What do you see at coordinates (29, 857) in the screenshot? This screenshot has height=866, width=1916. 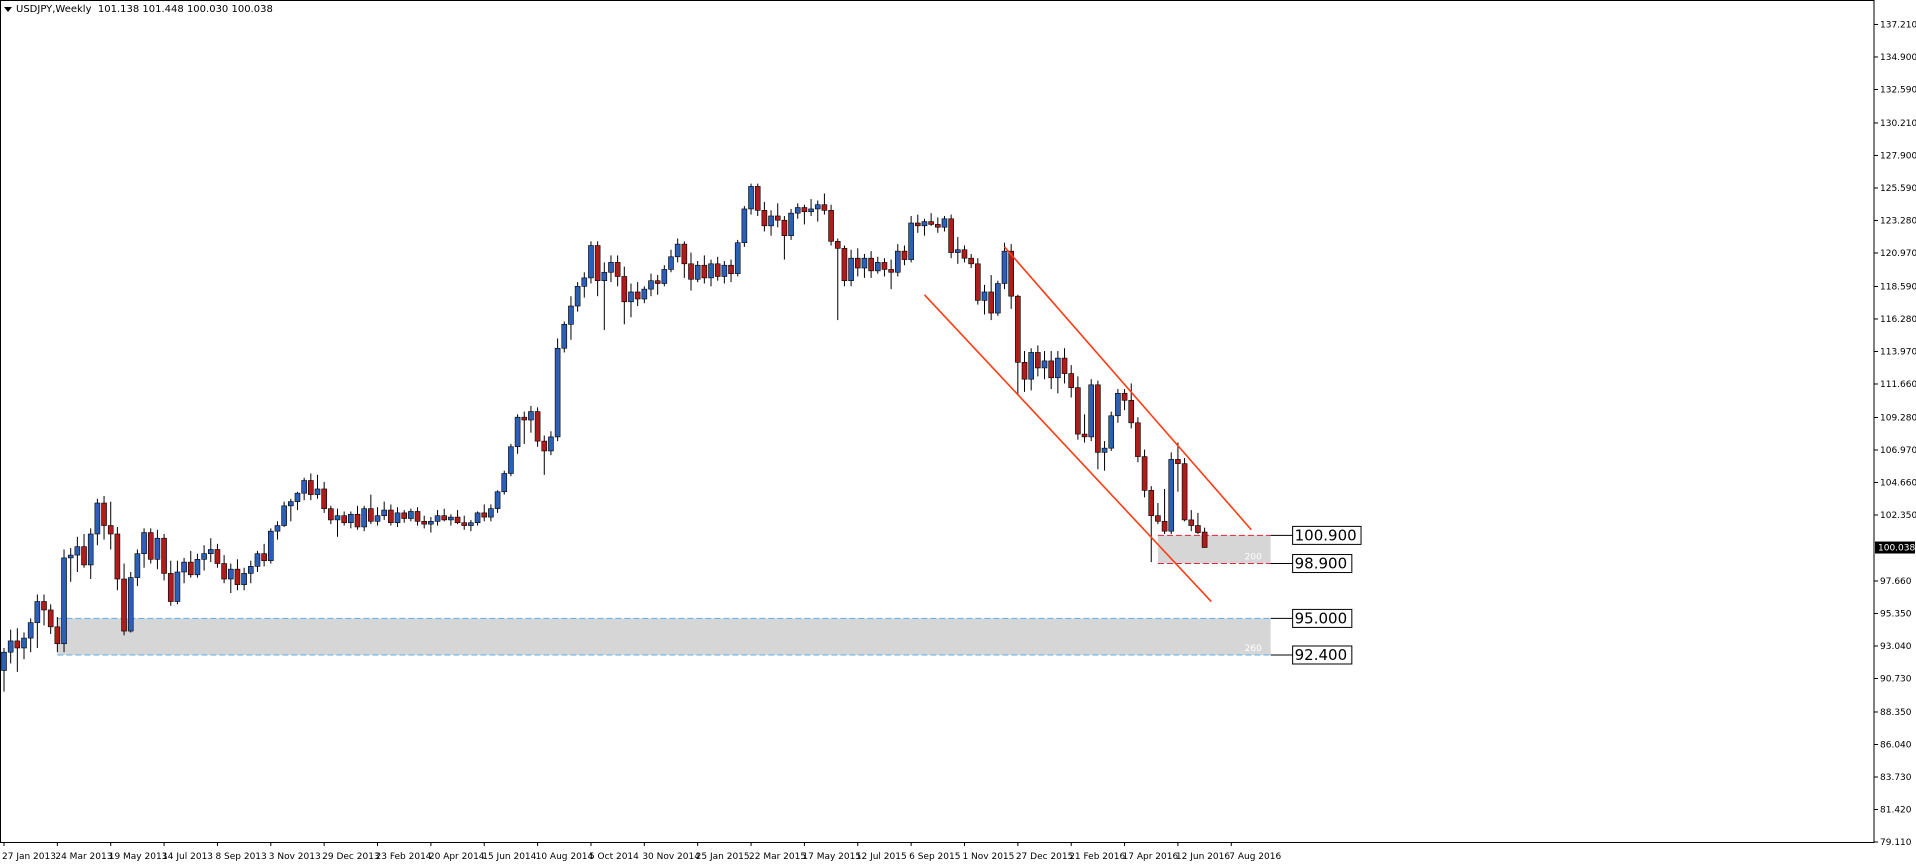 I see `x-tick-label: 27 Jan 2013` at bounding box center [29, 857].